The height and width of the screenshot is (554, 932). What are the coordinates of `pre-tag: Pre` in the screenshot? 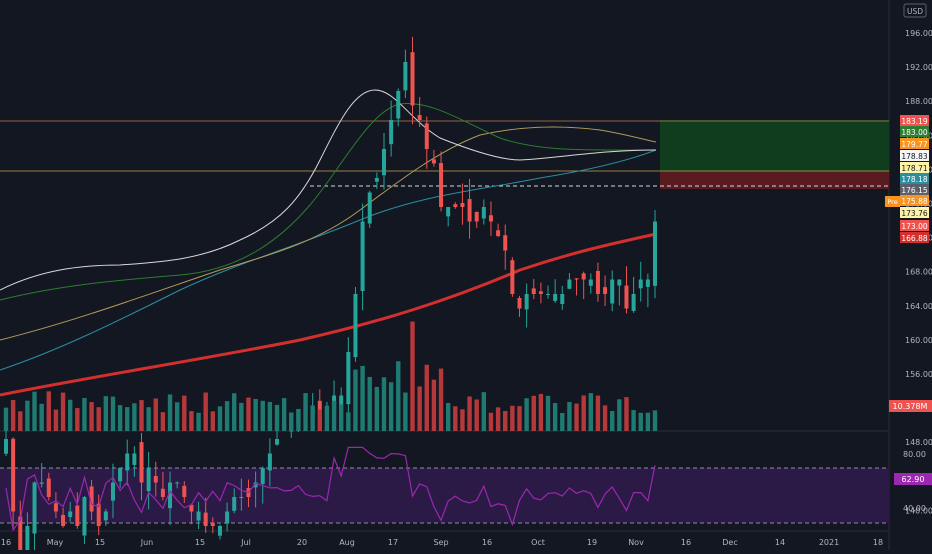 It's located at (892, 202).